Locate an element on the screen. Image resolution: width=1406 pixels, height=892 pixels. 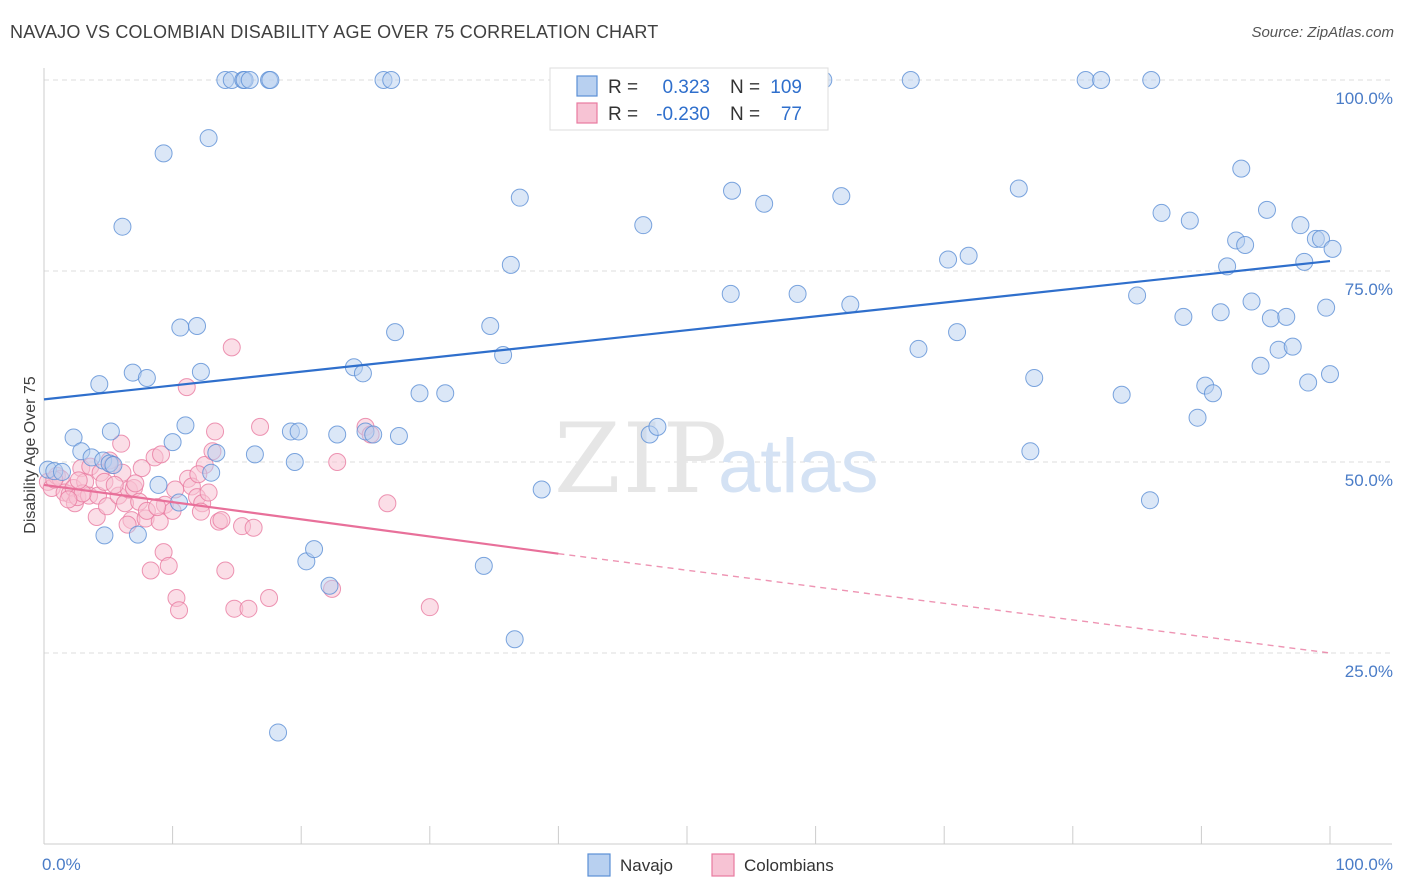
y-tick-label-0: 25.0% is located at coordinates (1369, 671).